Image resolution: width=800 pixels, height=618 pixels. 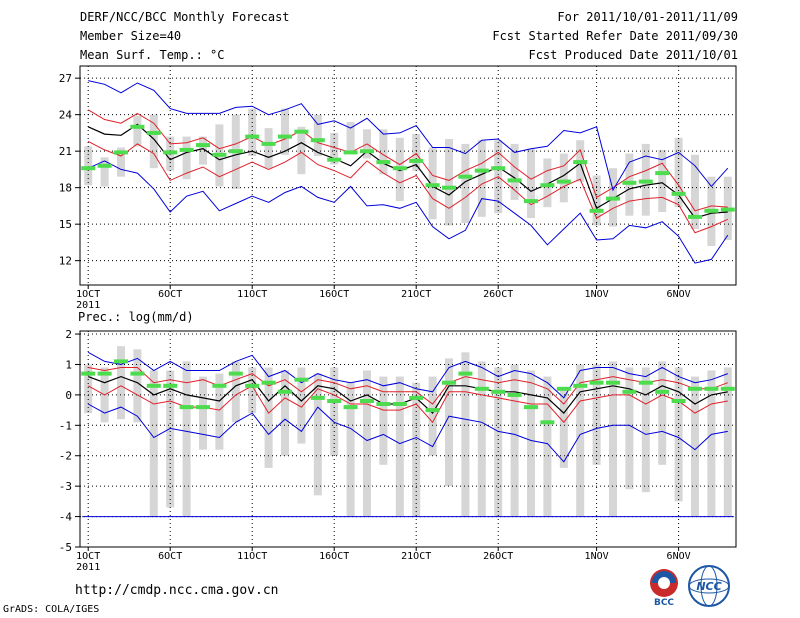 I want to click on prec-ytick-label: 0, so click(x=68, y=395).